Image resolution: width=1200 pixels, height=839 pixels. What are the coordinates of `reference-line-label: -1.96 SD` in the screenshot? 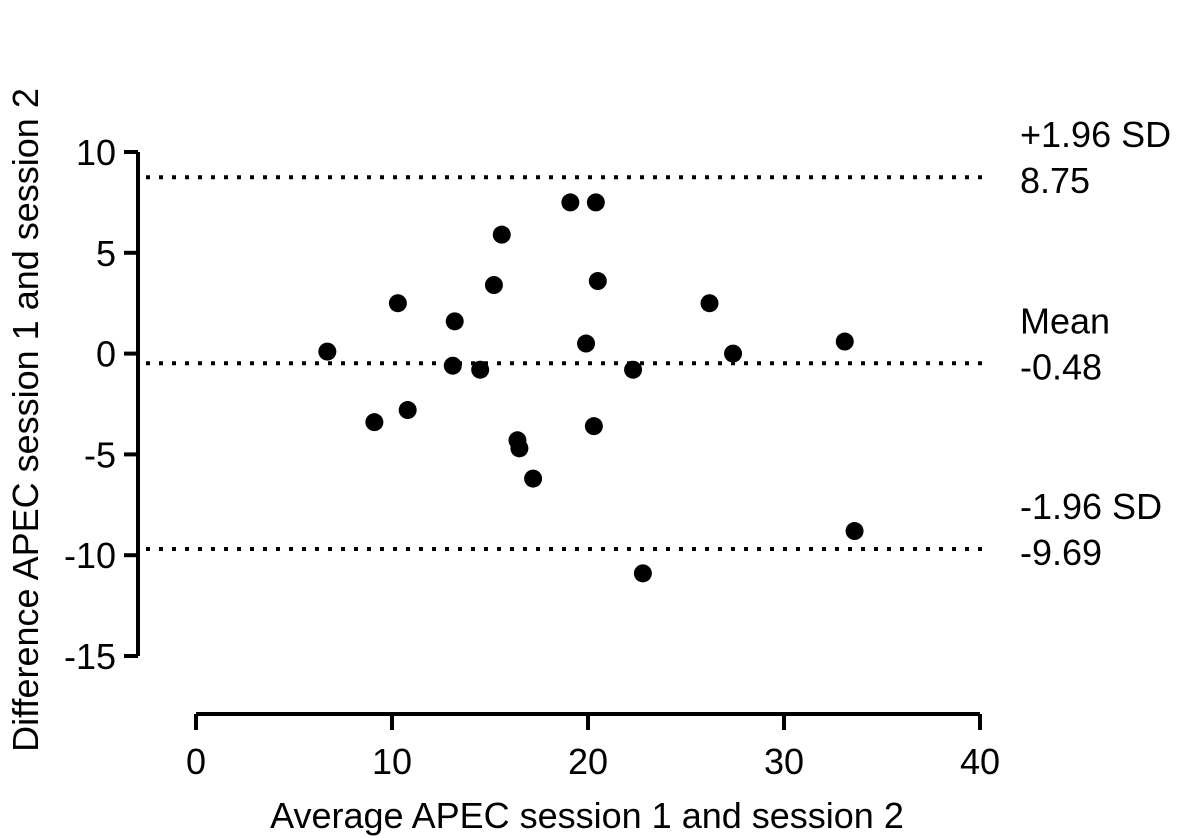 It's located at (1091, 506).